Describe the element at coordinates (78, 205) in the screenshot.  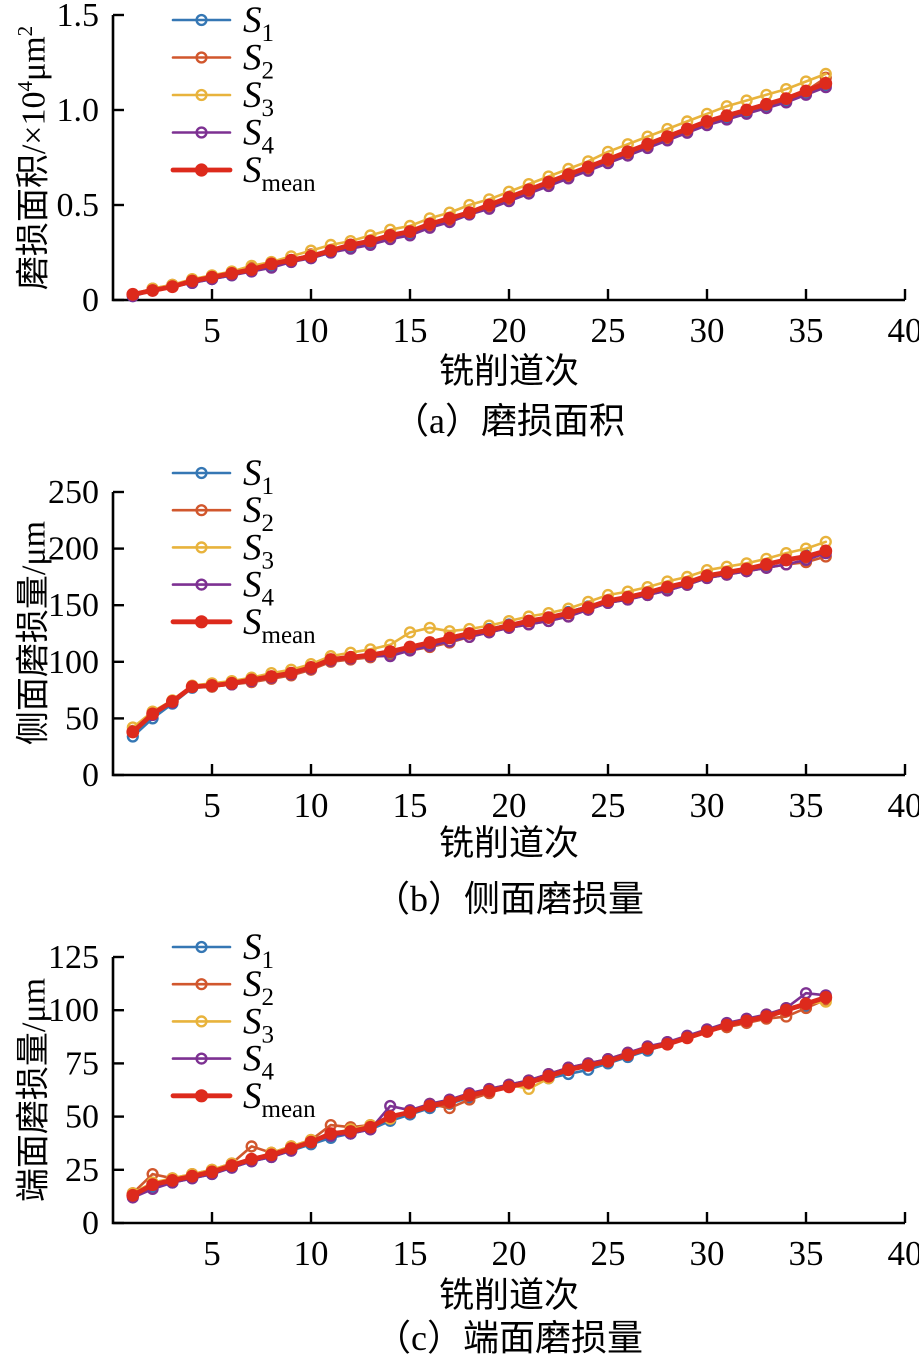
I see `y-tick-label: 0.5` at that location.